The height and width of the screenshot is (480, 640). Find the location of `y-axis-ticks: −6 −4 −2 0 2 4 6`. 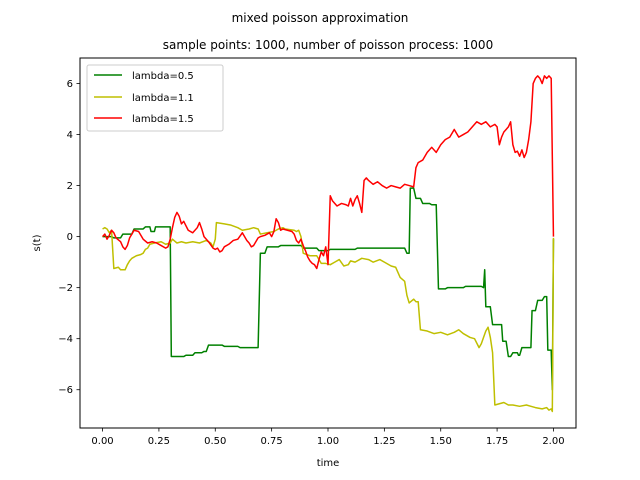

y-axis-ticks: −6 −4 −2 0 2 4 6 is located at coordinates (69, 237).